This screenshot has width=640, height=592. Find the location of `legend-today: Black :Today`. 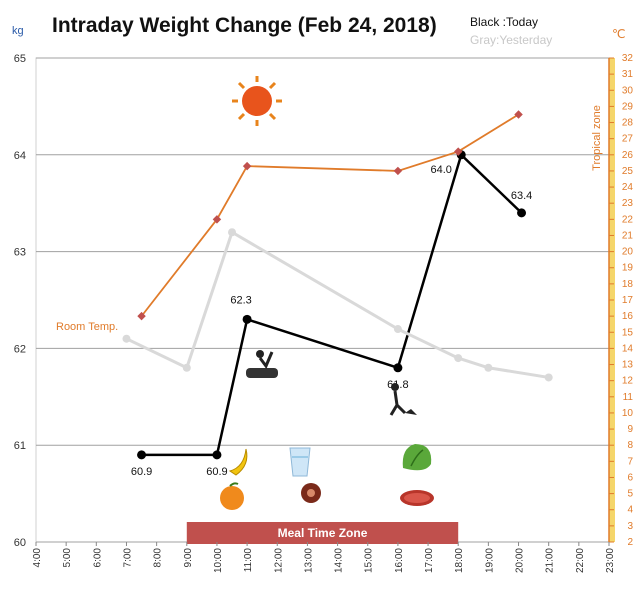

legend-today: Black :Today is located at coordinates (504, 22).